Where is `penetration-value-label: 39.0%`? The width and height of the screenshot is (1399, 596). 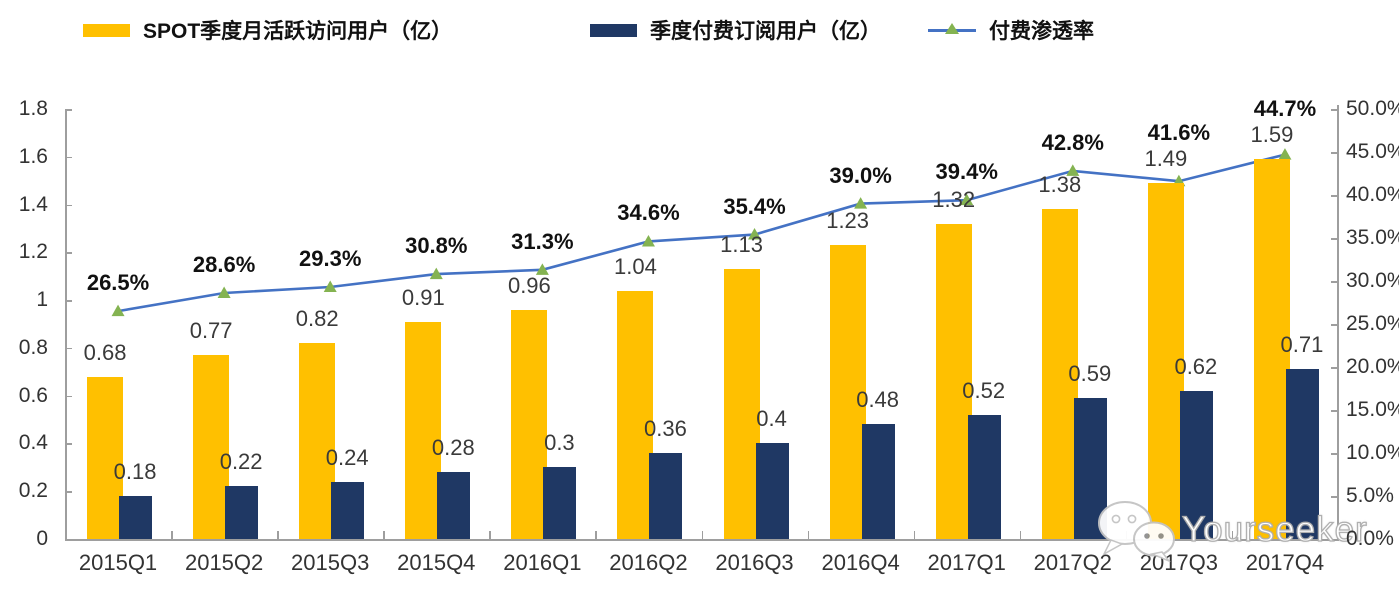 penetration-value-label: 39.0% is located at coordinates (860, 175).